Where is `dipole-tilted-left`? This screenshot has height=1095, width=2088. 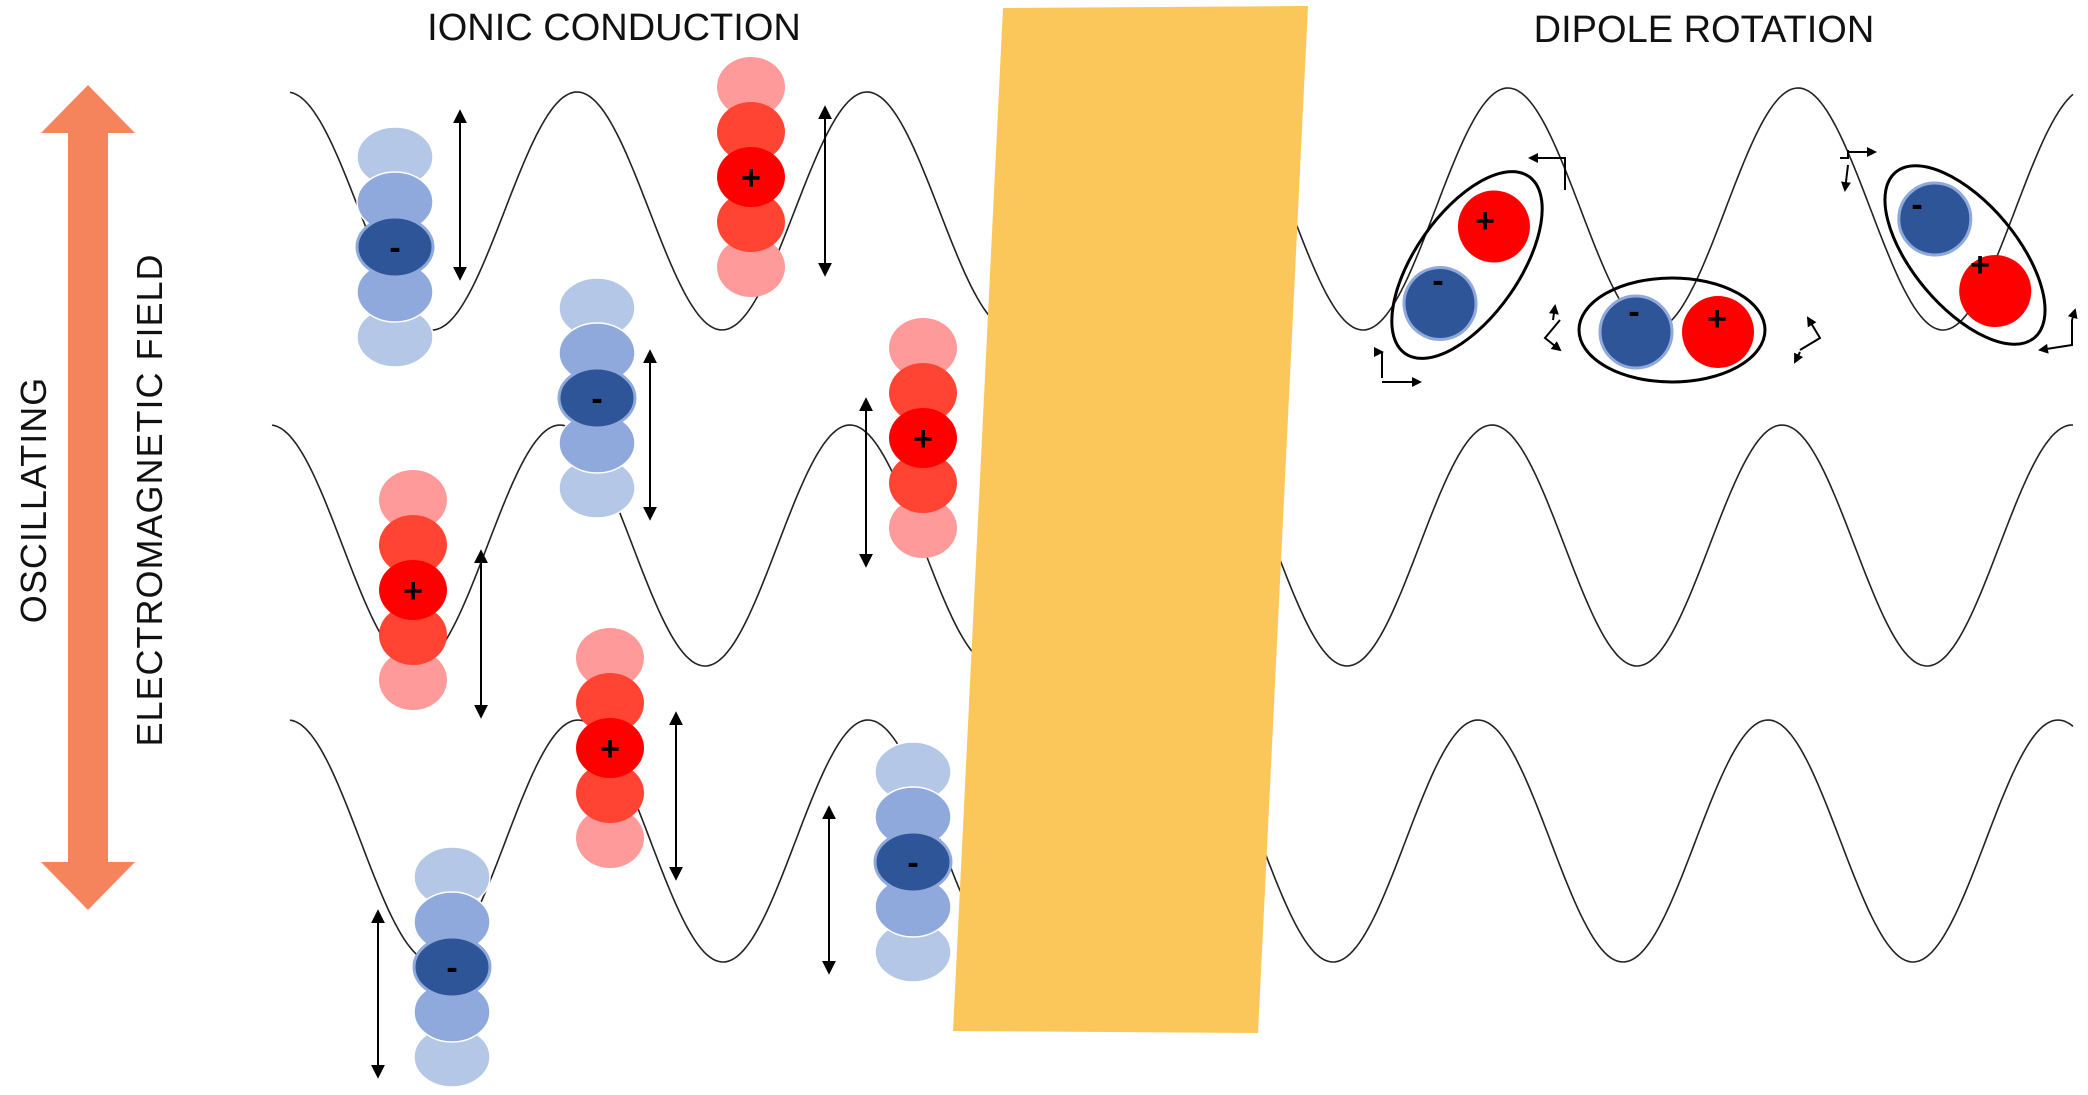 dipole-tilted-left is located at coordinates (1467, 265).